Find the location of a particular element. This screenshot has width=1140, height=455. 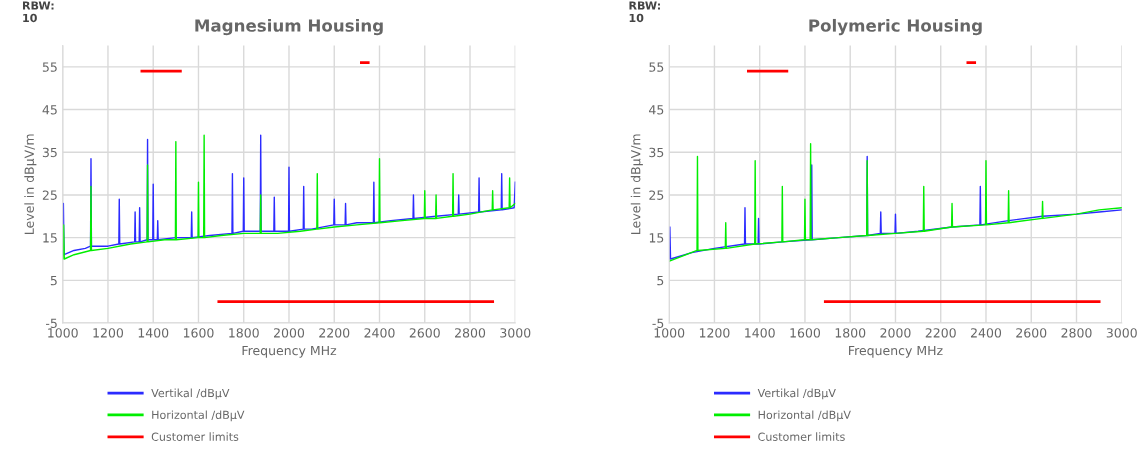

chart-title: Polymeric Housing is located at coordinates (895, 27).